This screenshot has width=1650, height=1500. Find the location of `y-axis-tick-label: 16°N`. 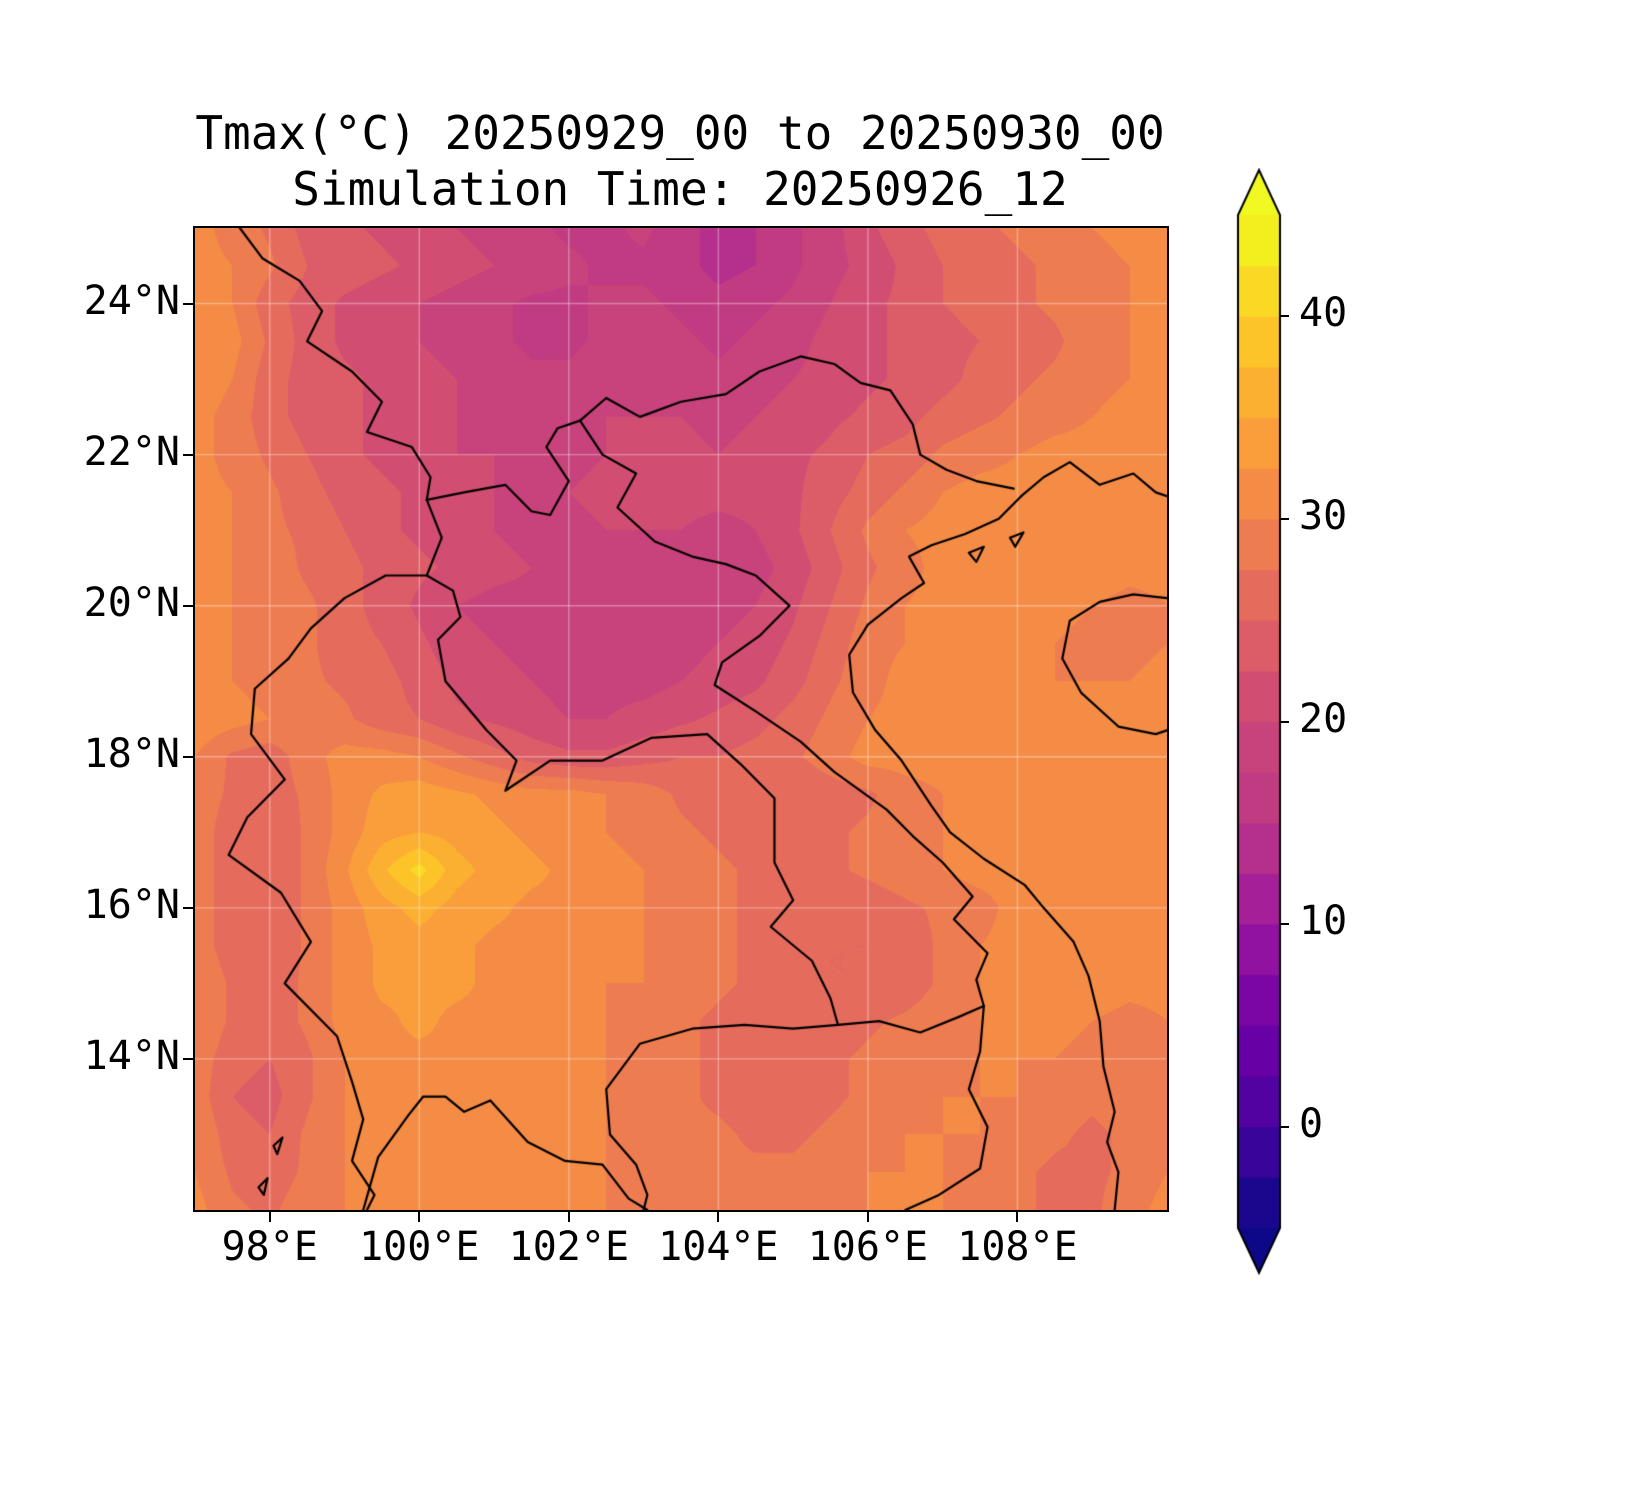

y-axis-tick-label: 16°N is located at coordinates (131, 904).